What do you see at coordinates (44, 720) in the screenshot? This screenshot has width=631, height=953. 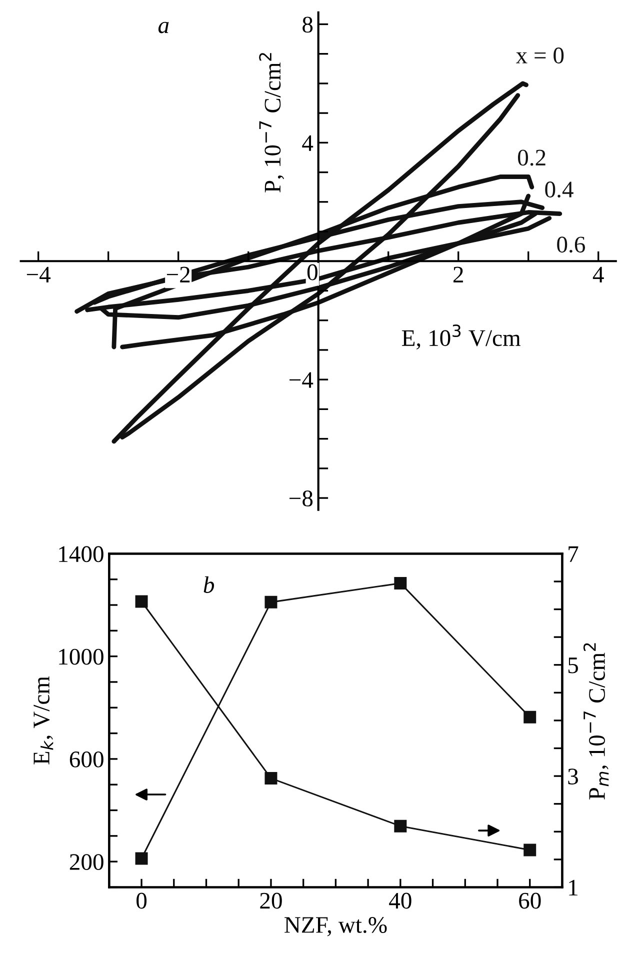 I see `y-axis-title: E$_{k}$, V/cm` at bounding box center [44, 720].